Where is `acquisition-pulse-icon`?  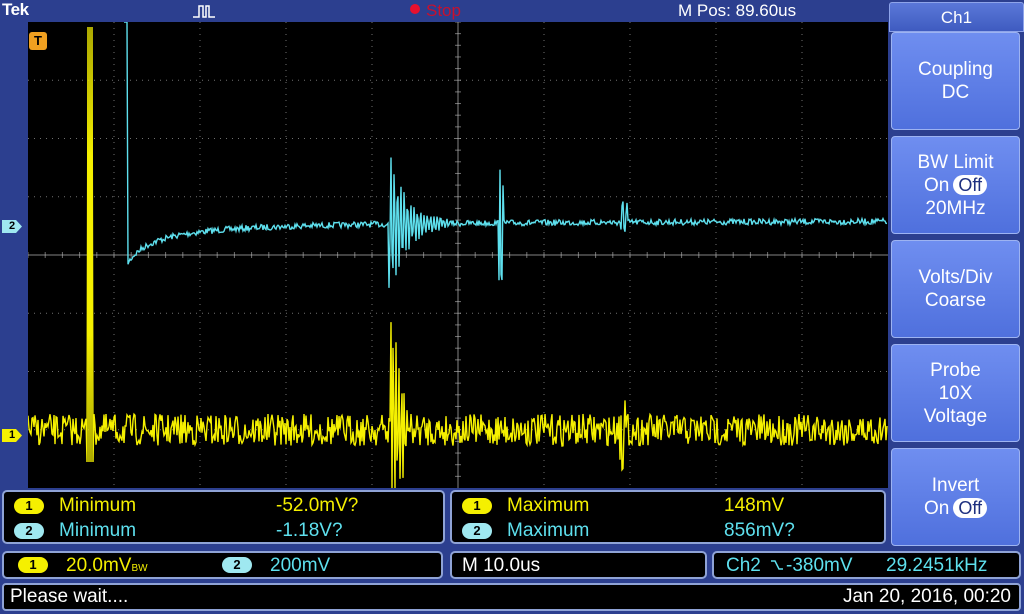 acquisition-pulse-icon is located at coordinates (204, 11).